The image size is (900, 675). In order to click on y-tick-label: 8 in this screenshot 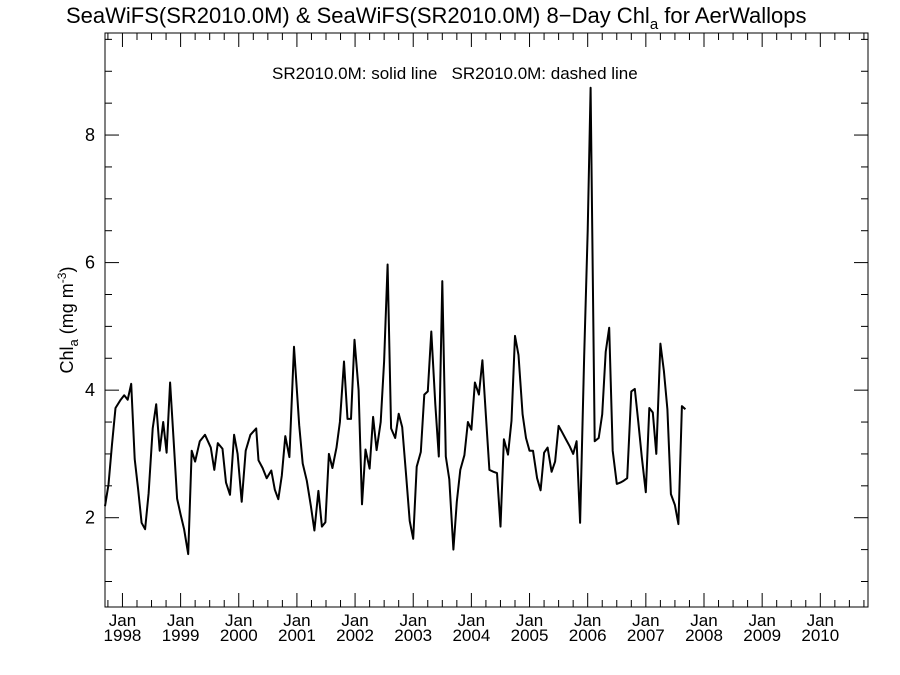, I will do `click(90, 135)`.